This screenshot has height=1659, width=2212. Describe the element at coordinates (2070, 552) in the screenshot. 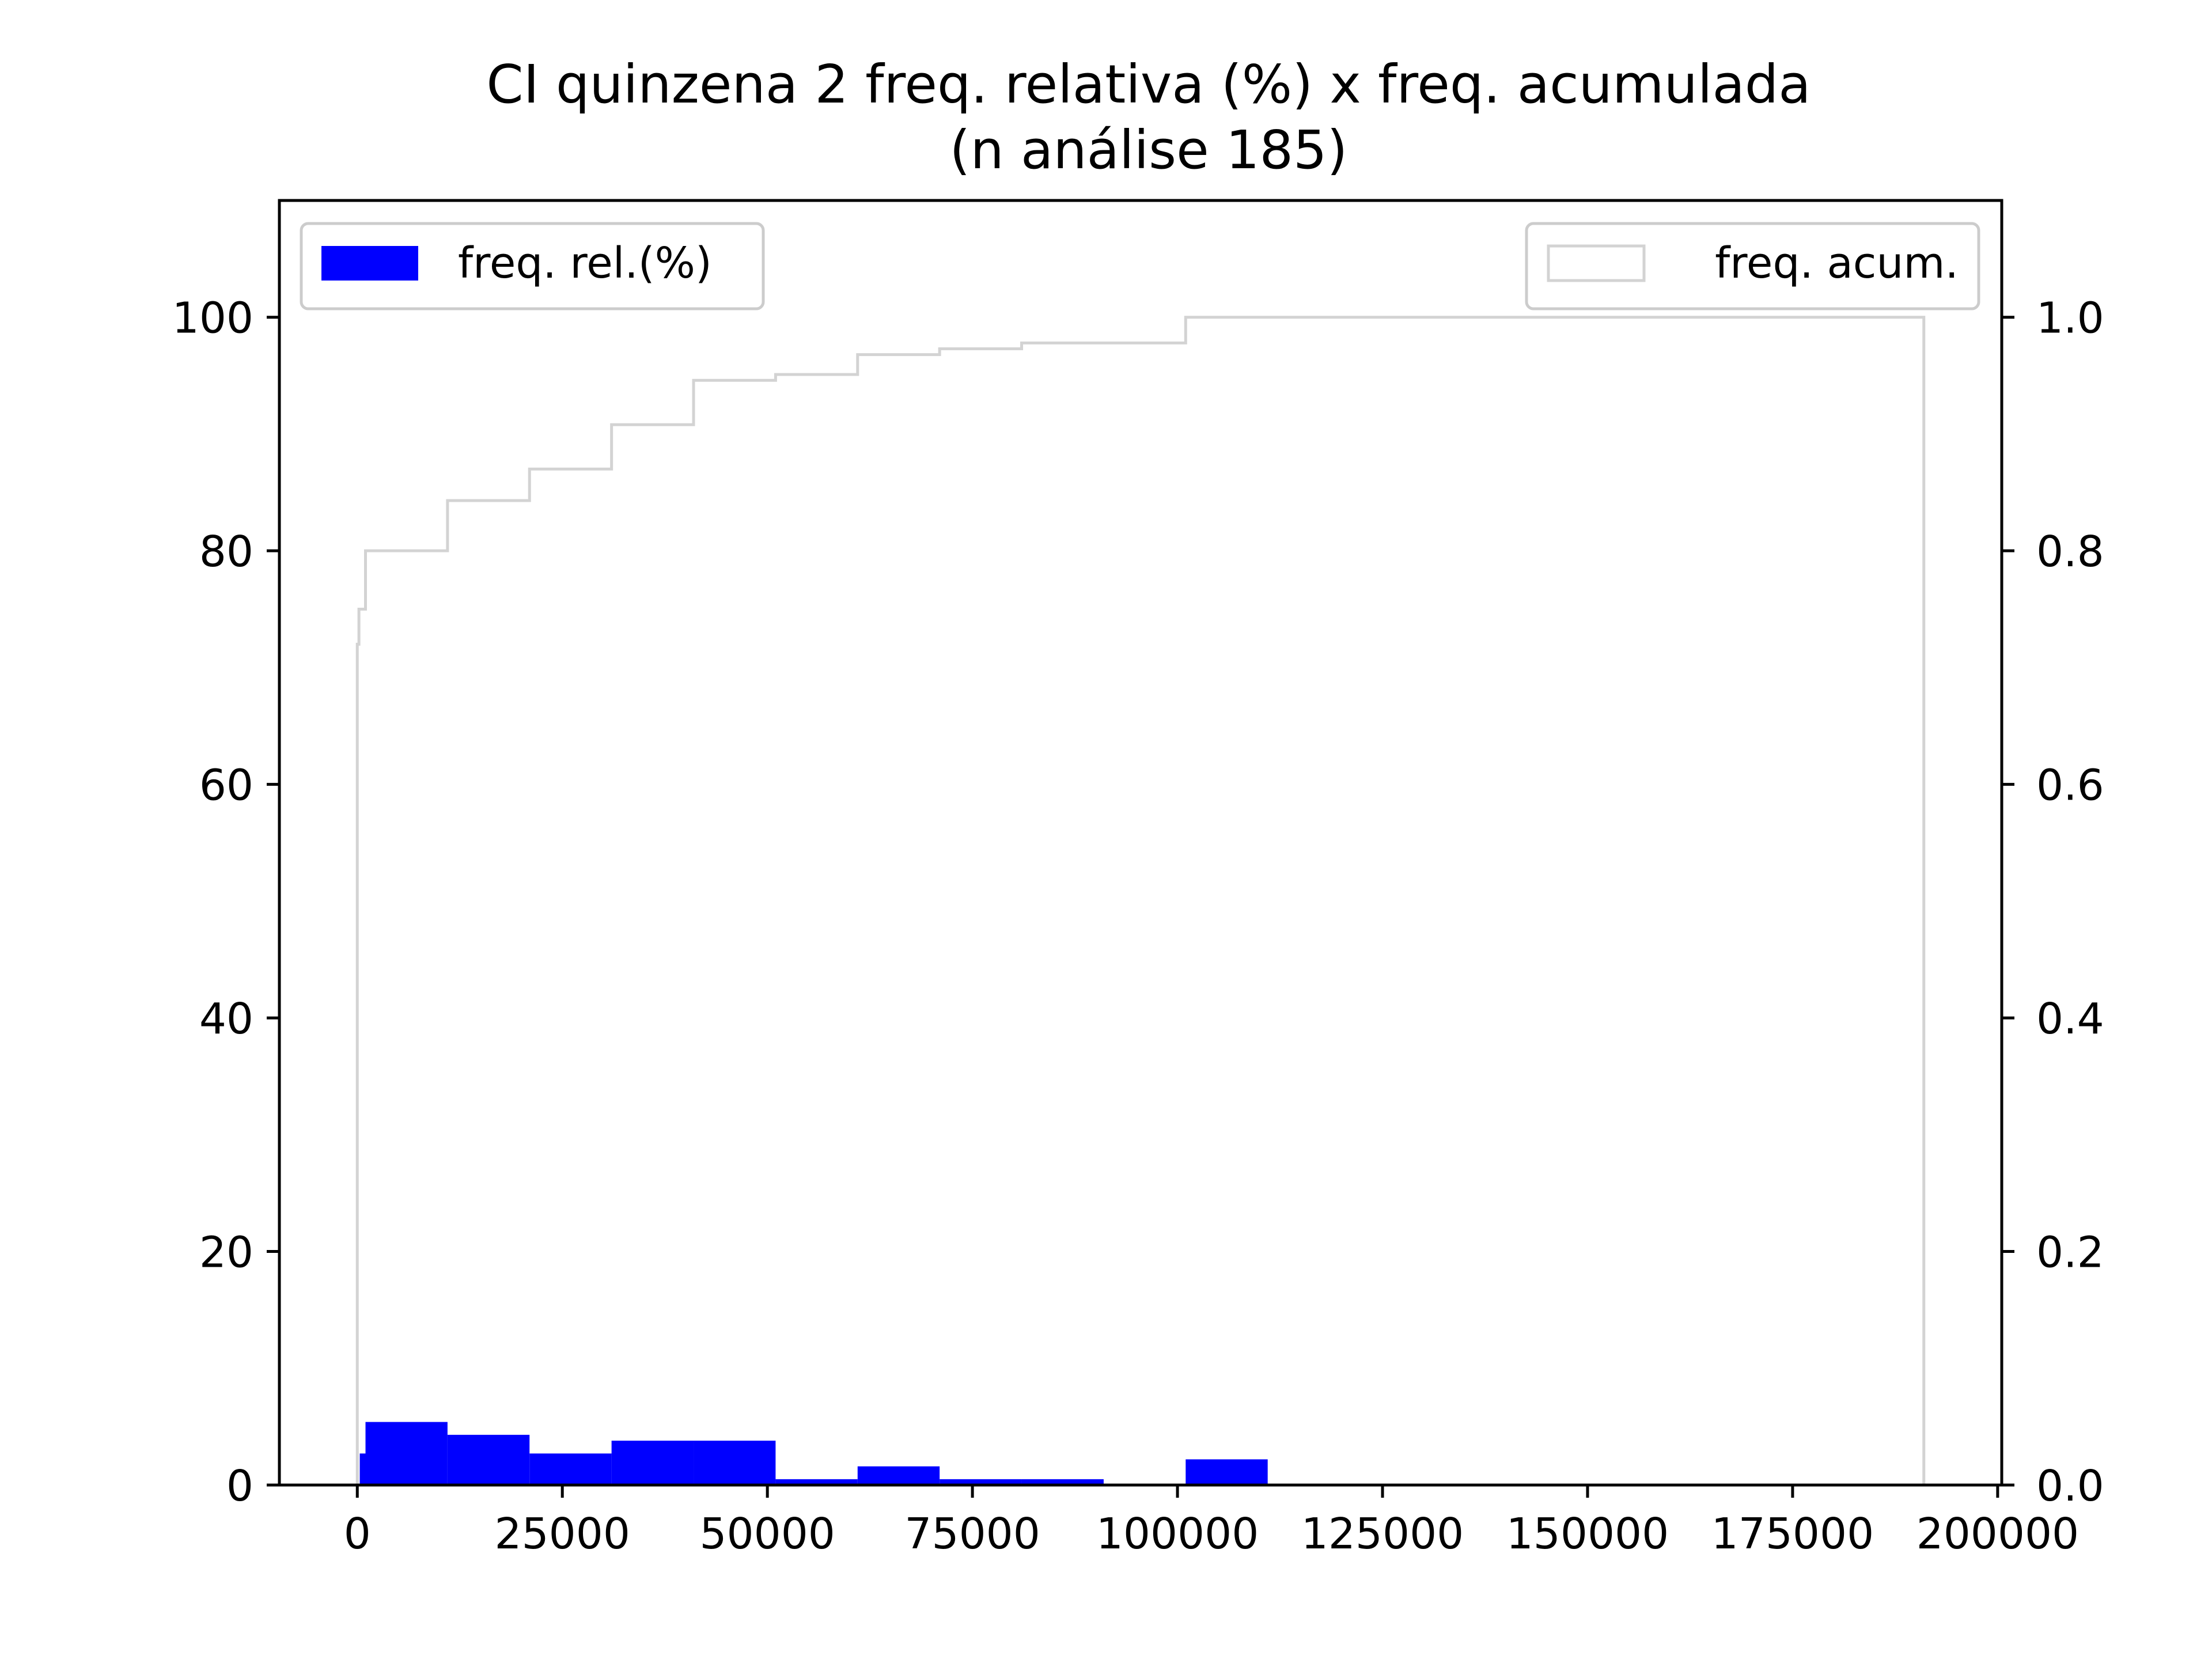

I see `y2-tick-label: 0.8` at that location.